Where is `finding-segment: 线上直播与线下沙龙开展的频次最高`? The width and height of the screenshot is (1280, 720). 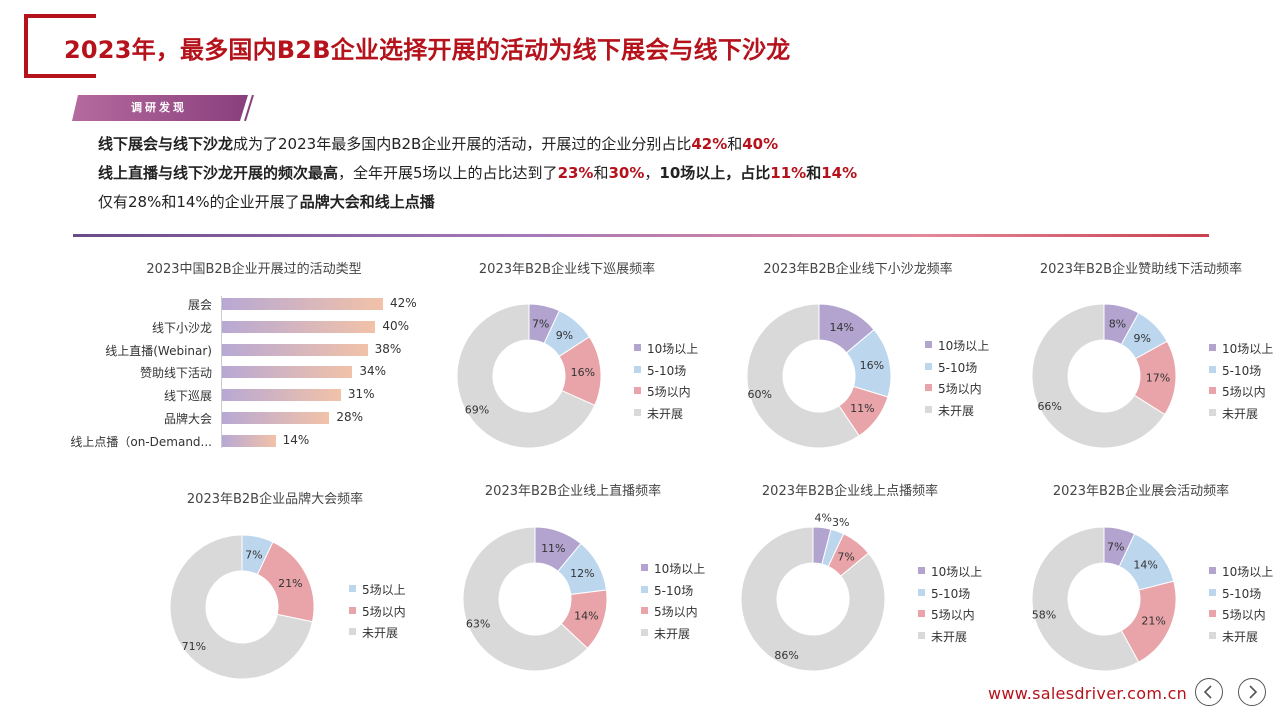
finding-segment: 线上直播与线下沙龙开展的频次最高 is located at coordinates (218, 173).